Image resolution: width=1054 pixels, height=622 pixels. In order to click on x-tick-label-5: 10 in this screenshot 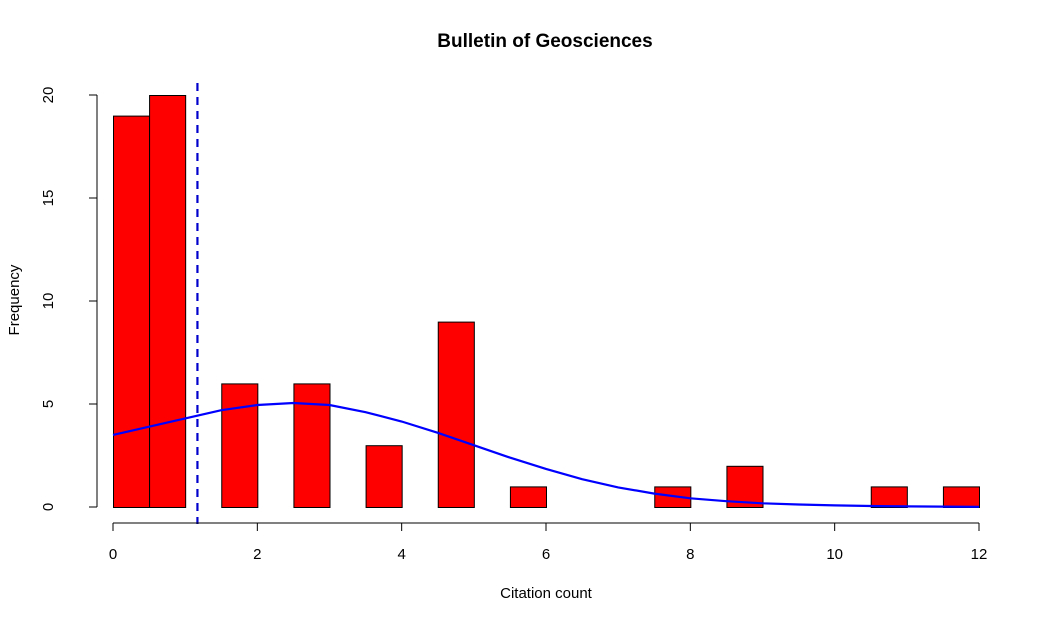, I will do `click(834, 554)`.